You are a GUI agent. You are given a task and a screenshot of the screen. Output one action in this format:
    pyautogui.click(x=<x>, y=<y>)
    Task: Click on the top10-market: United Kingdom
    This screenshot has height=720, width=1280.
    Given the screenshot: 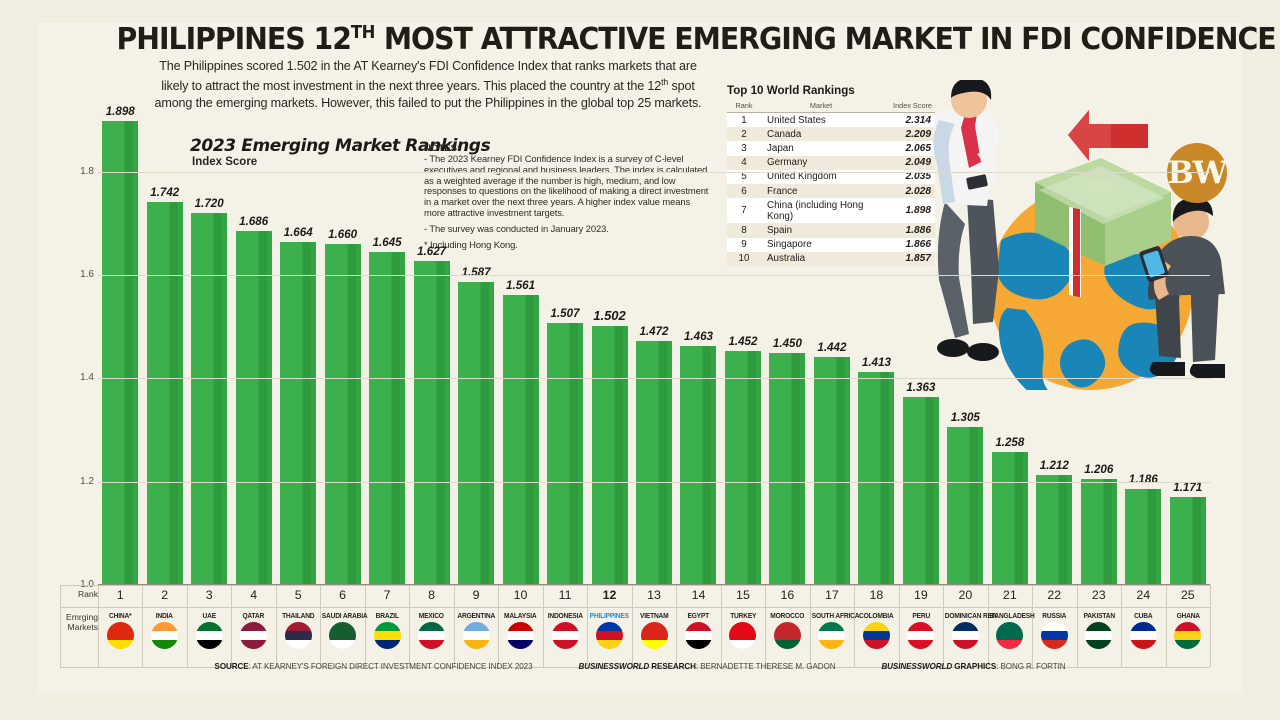 What is the action you would take?
    pyautogui.click(x=802, y=177)
    